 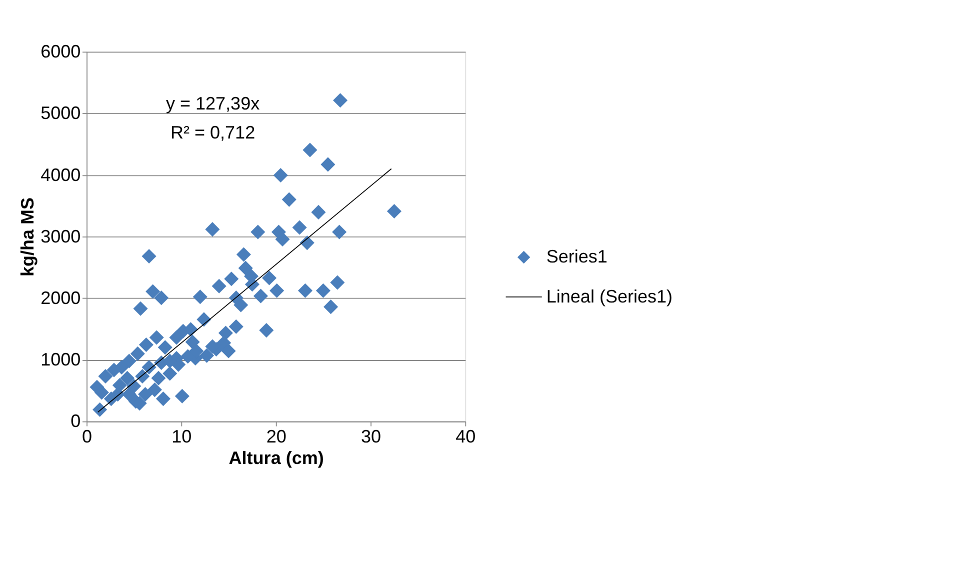 I want to click on y-tick-label: 3000, so click(x=60, y=236).